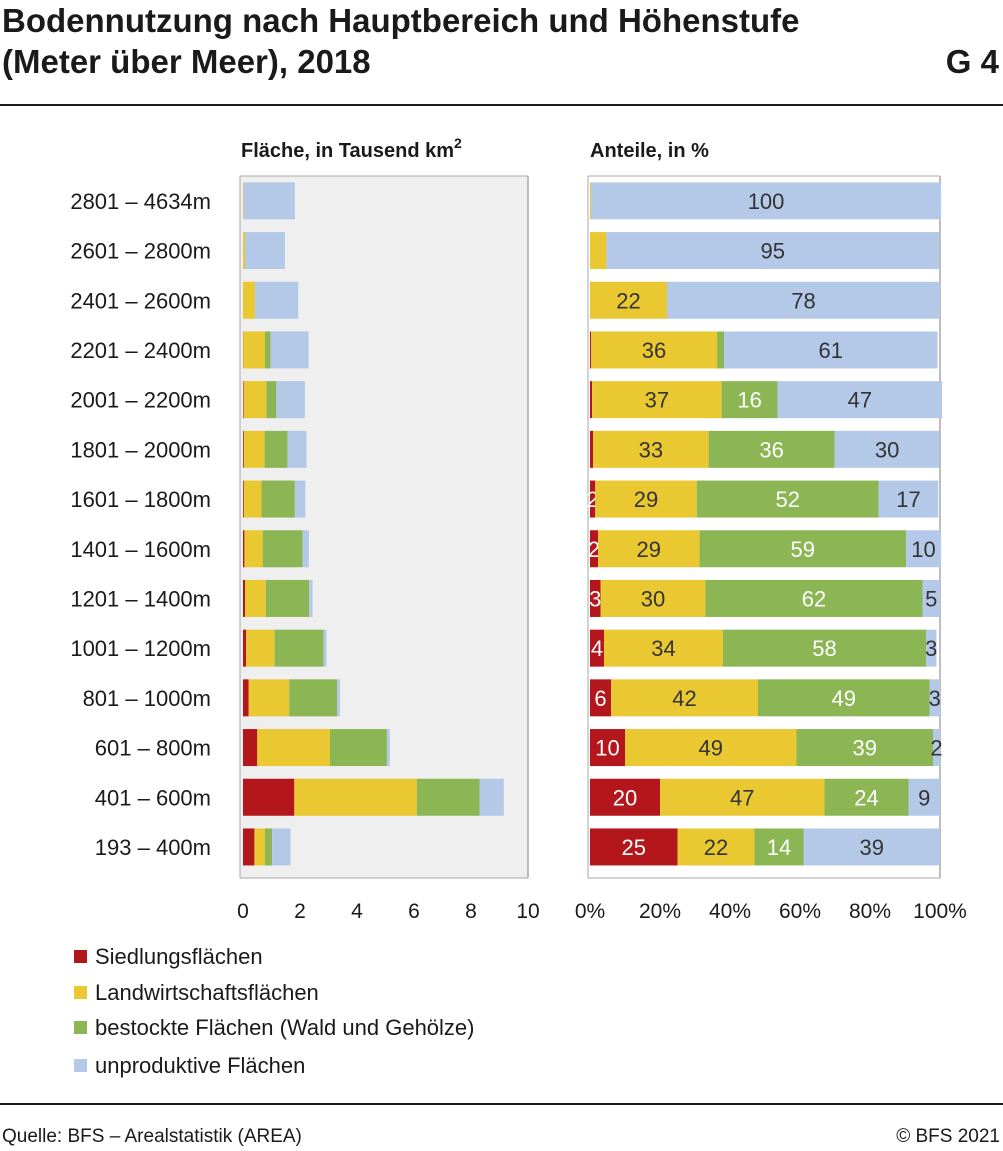  Describe the element at coordinates (140, 598) in the screenshot. I see `category-label: 1201 – 1400m` at that location.